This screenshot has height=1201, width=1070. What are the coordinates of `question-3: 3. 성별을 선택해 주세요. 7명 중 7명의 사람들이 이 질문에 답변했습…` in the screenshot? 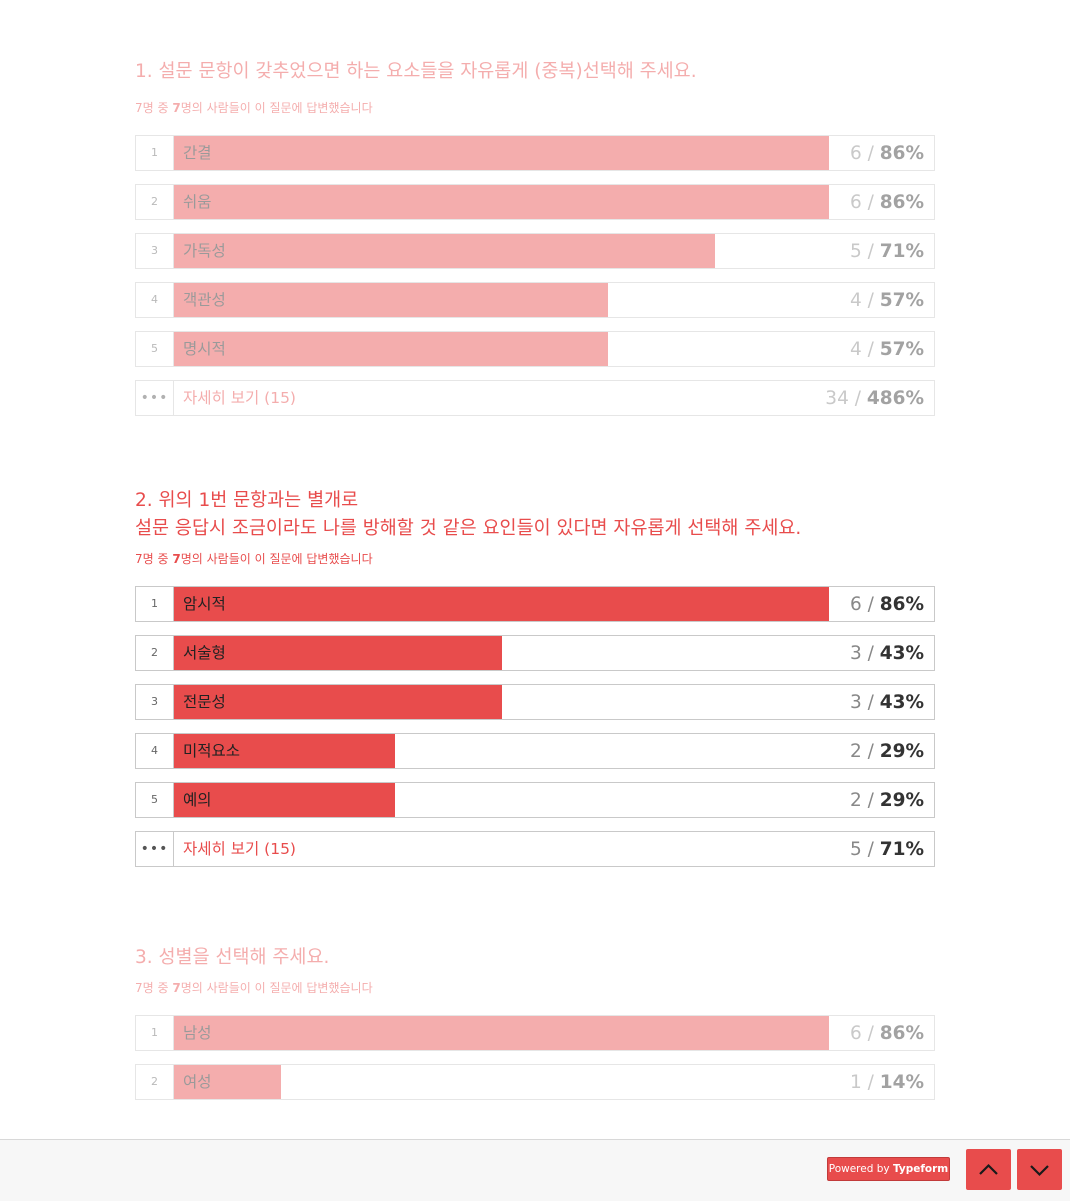 It's located at (535, 1028).